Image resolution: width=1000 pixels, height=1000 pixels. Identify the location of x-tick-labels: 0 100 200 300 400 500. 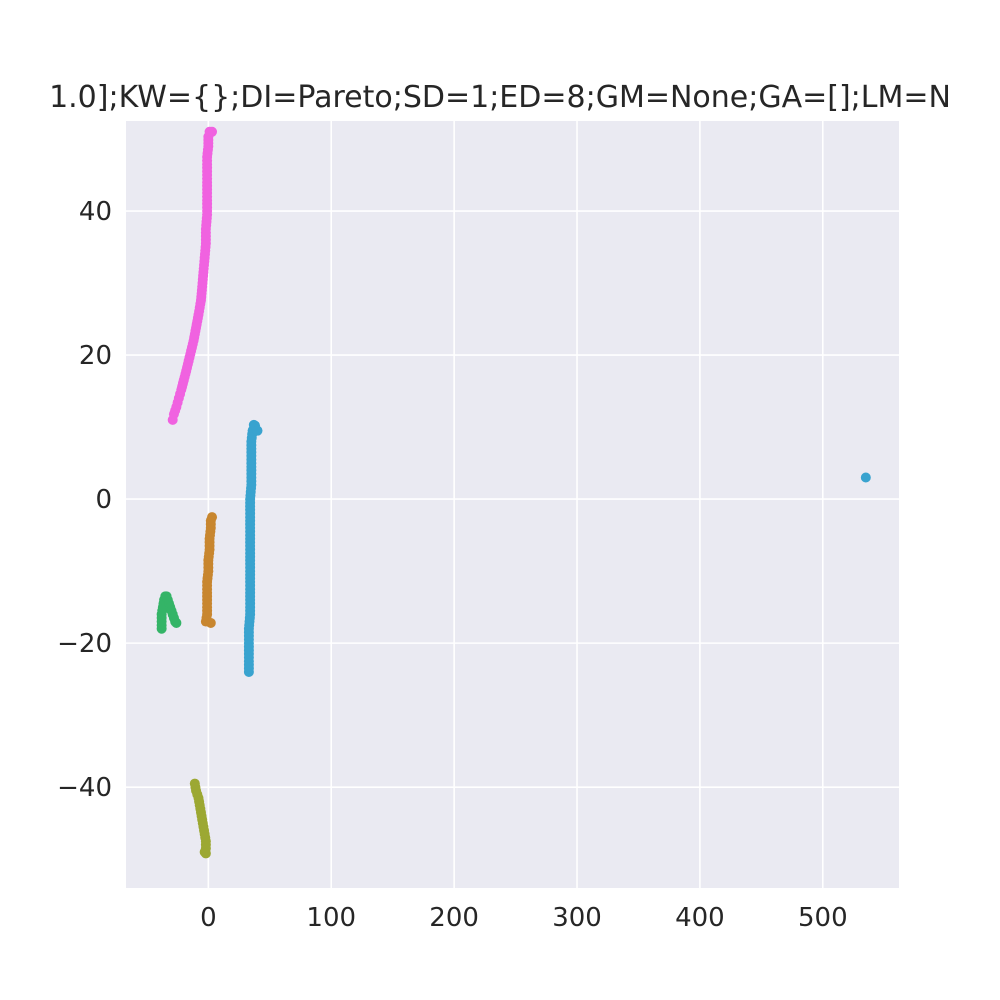
(524, 918).